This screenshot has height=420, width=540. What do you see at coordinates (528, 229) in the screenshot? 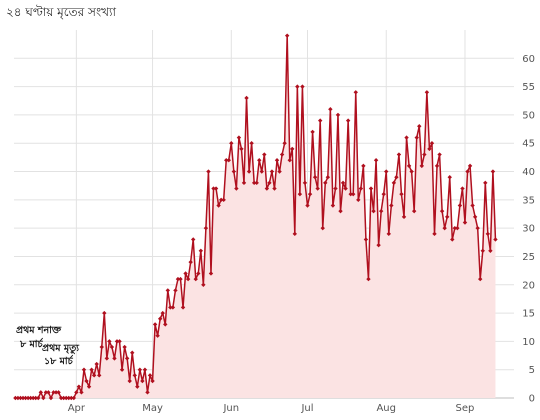
I see `y-axis: 0 5 10 15 20 25 30 35 40 45 50 55 60` at bounding box center [528, 229].